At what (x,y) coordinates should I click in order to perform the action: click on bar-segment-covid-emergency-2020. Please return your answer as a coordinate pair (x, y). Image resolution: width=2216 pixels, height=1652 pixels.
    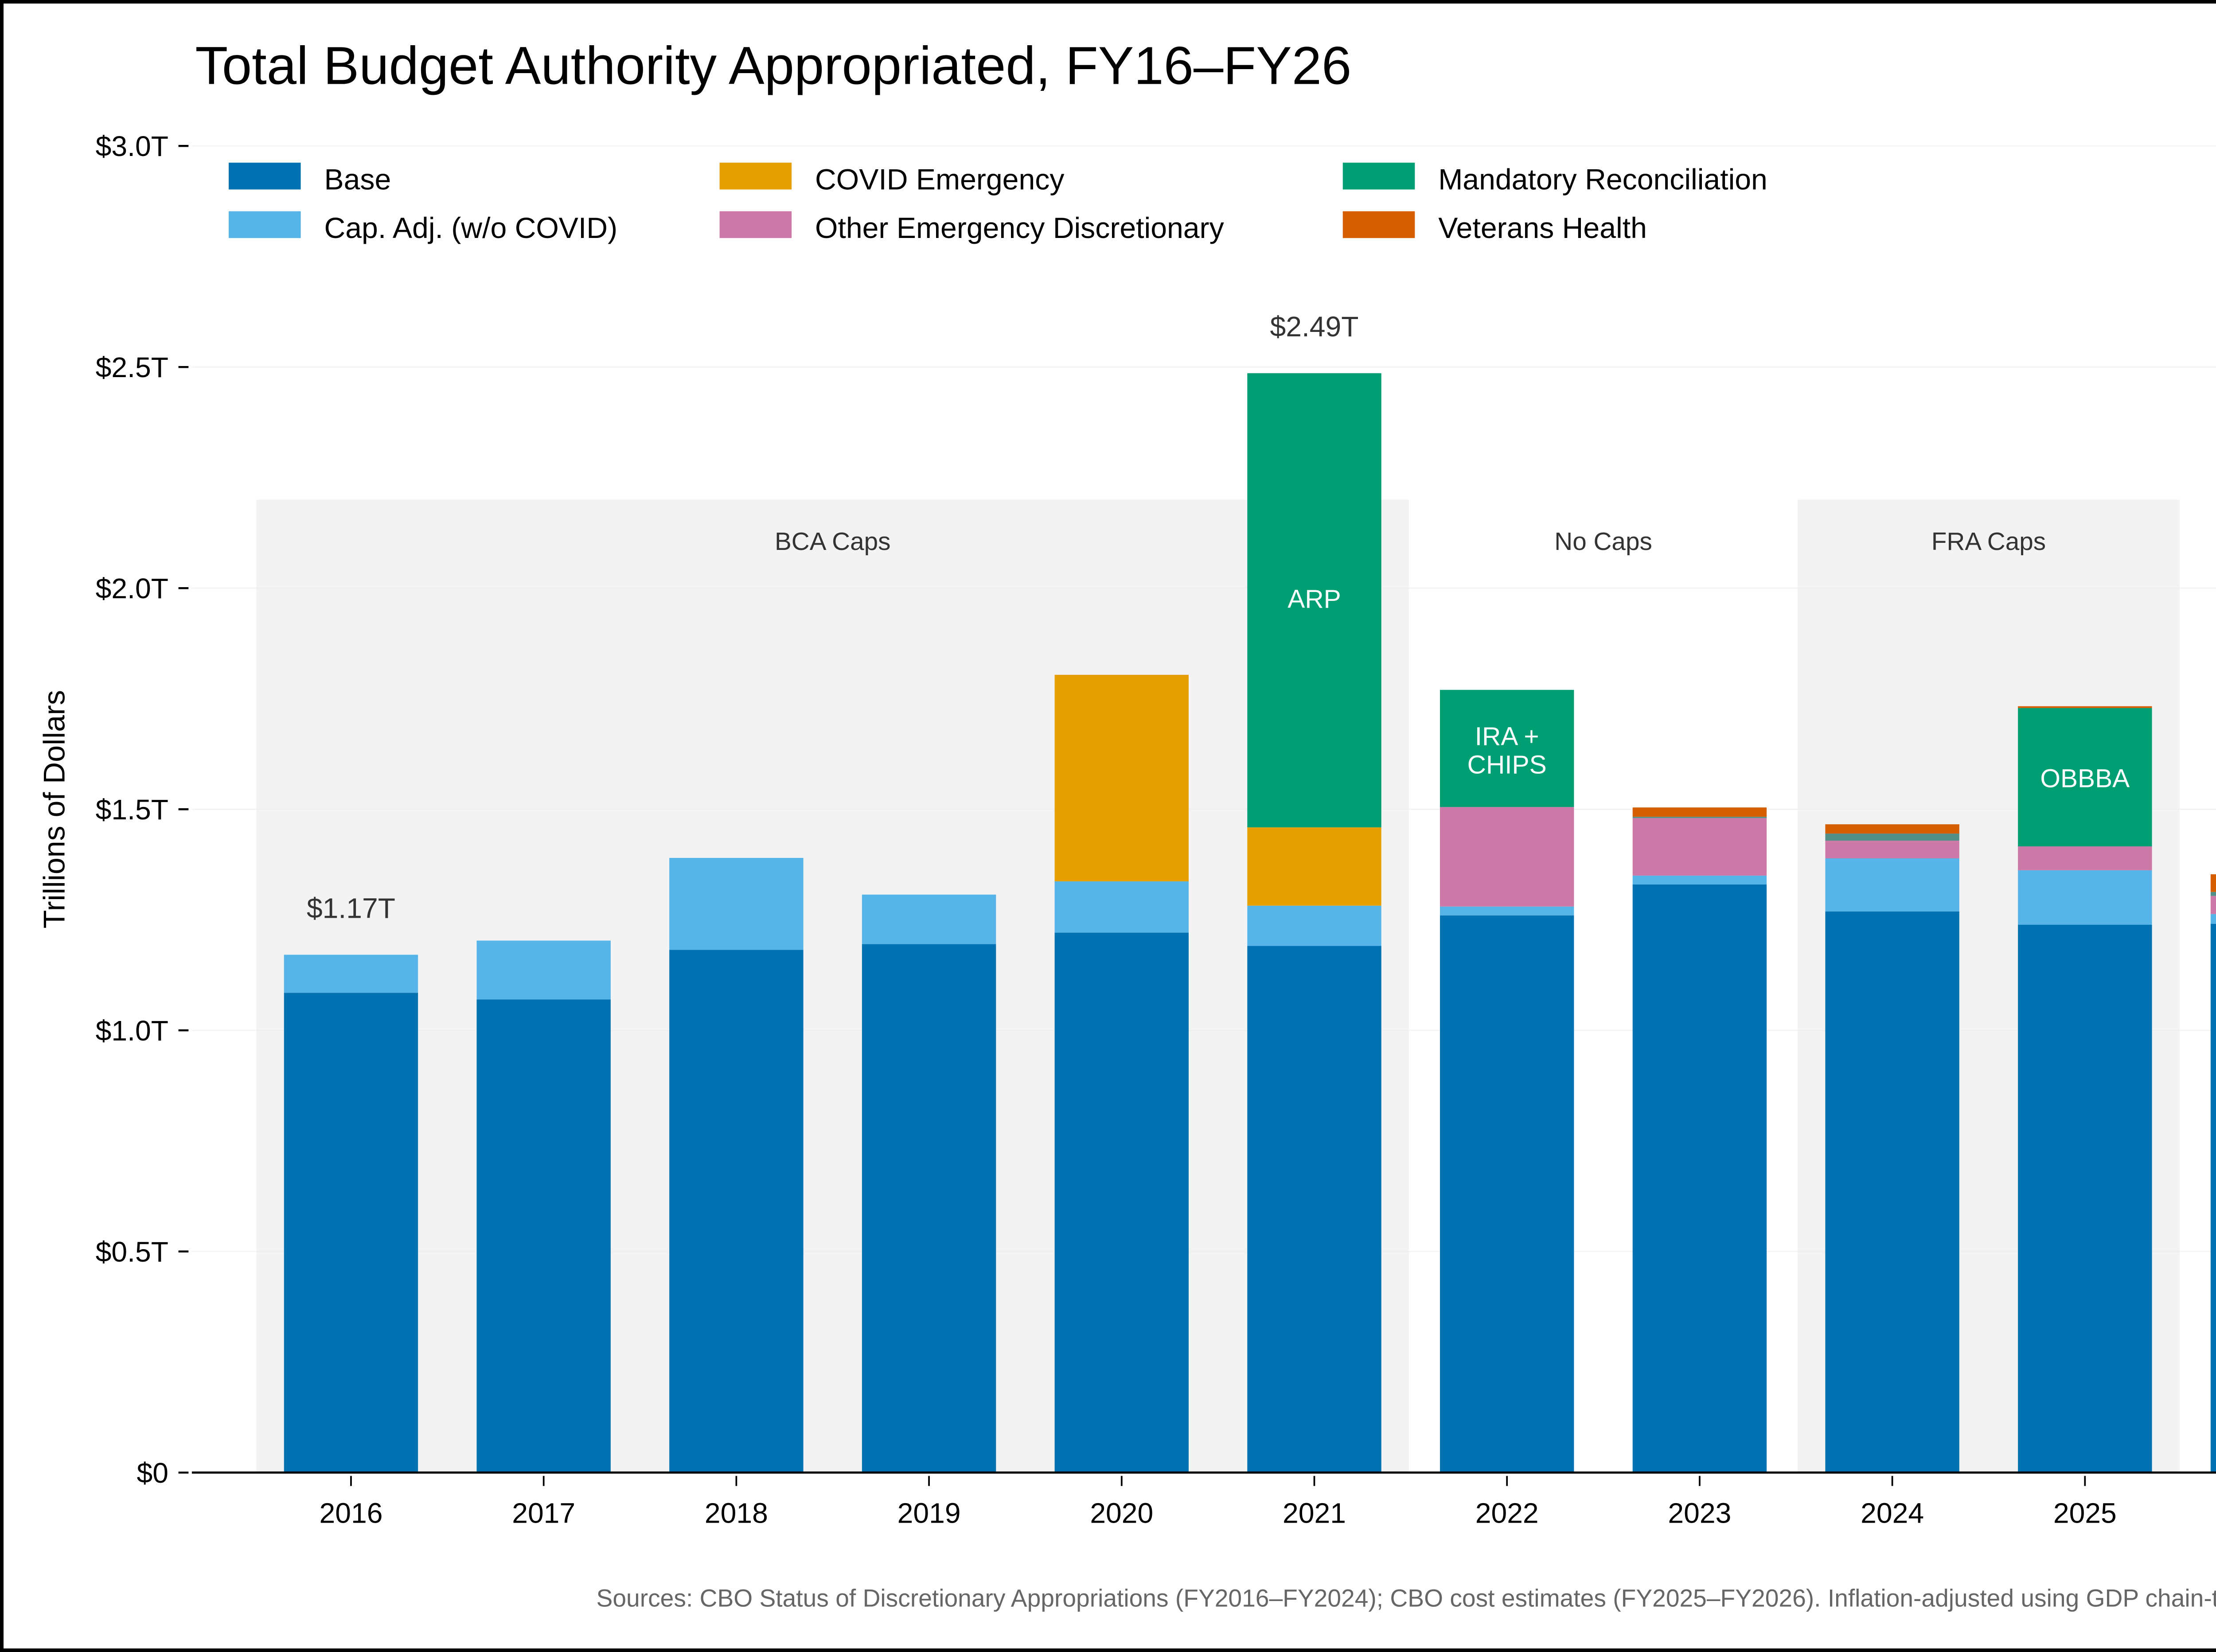
    Looking at the image, I should click on (1121, 777).